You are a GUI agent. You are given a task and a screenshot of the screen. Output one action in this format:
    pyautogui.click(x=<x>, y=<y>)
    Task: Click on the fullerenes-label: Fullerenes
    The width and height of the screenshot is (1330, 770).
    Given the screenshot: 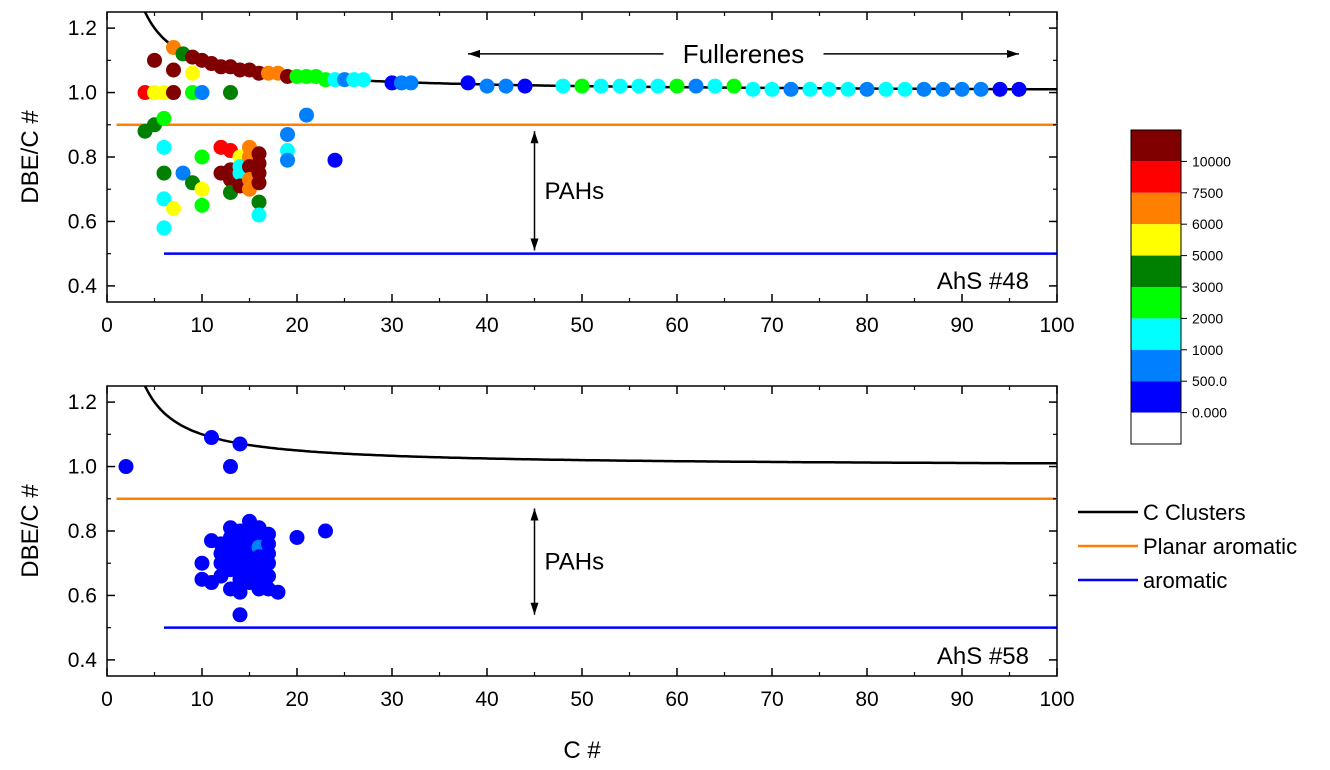 What is the action you would take?
    pyautogui.click(x=743, y=54)
    